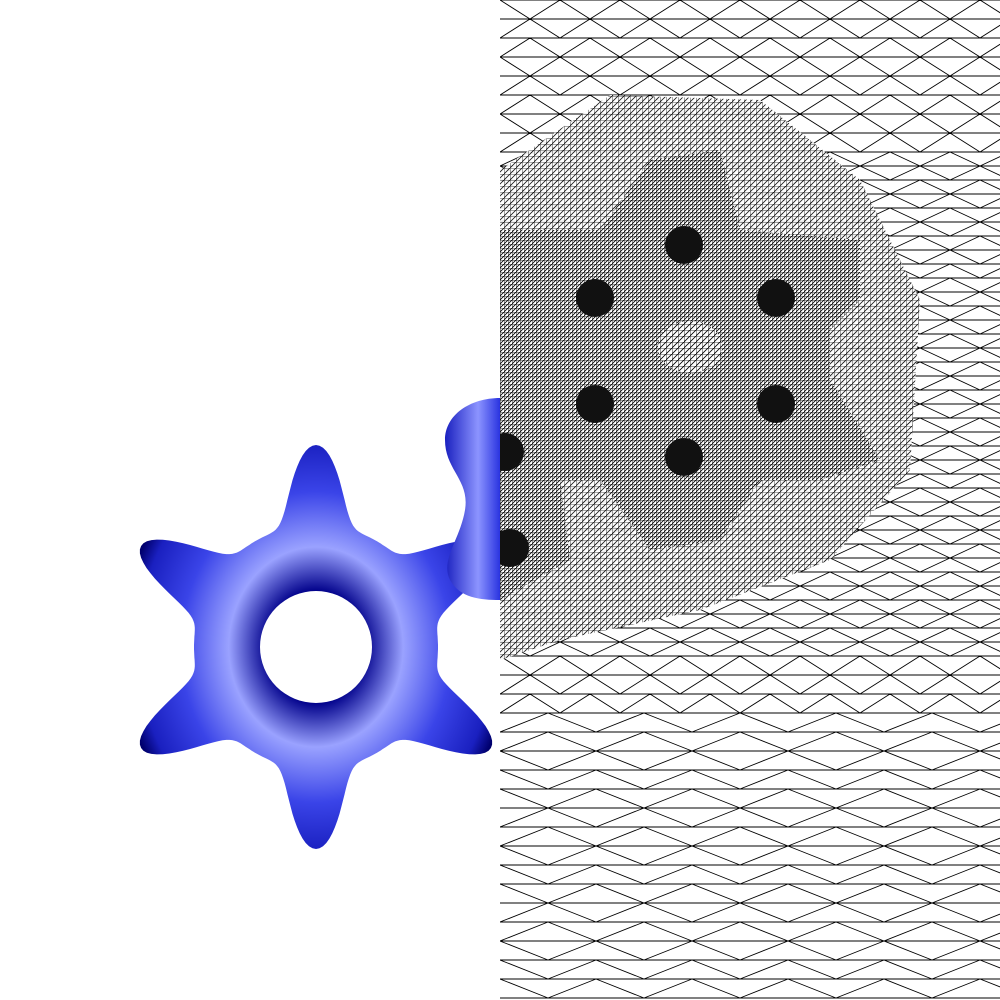 The width and height of the screenshot is (1000, 1000). I want to click on gear-shape, so click(316, 647).